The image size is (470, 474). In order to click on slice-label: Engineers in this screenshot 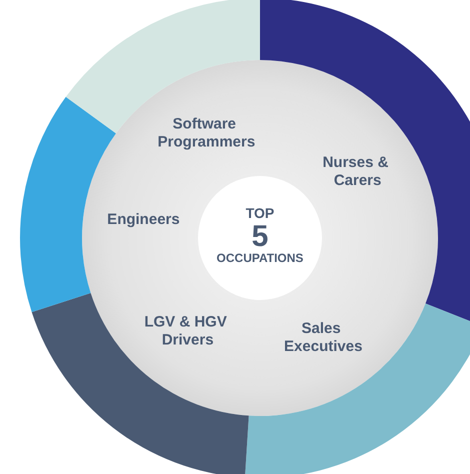, I will do `click(143, 219)`.